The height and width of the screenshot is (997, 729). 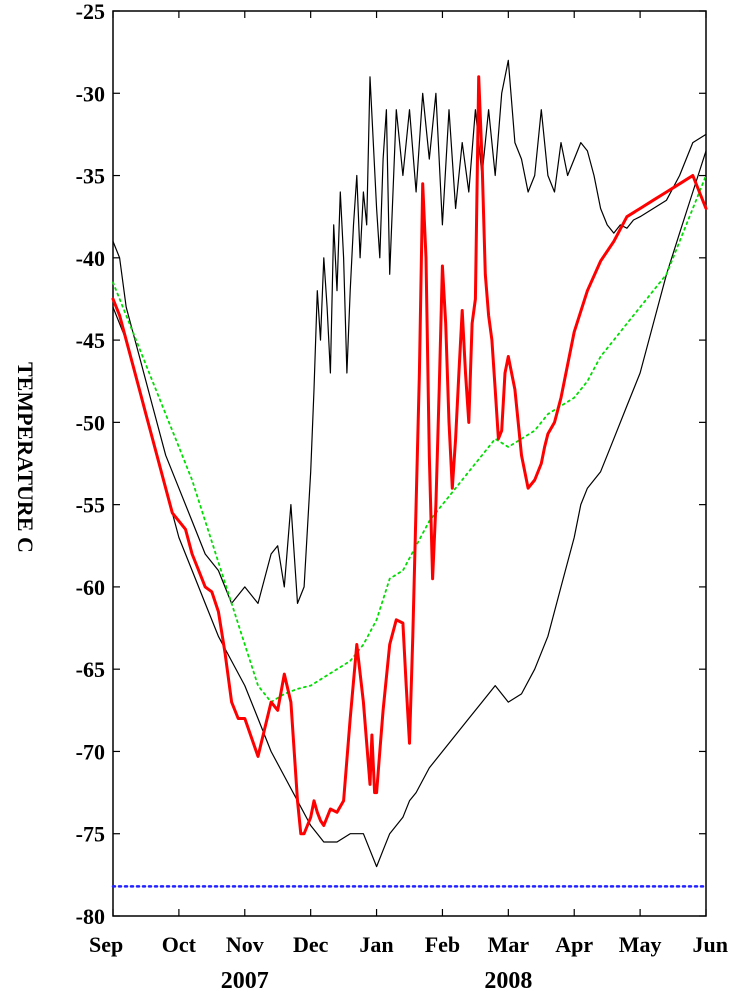 I want to click on x-tick-label: Mar, so click(x=509, y=944).